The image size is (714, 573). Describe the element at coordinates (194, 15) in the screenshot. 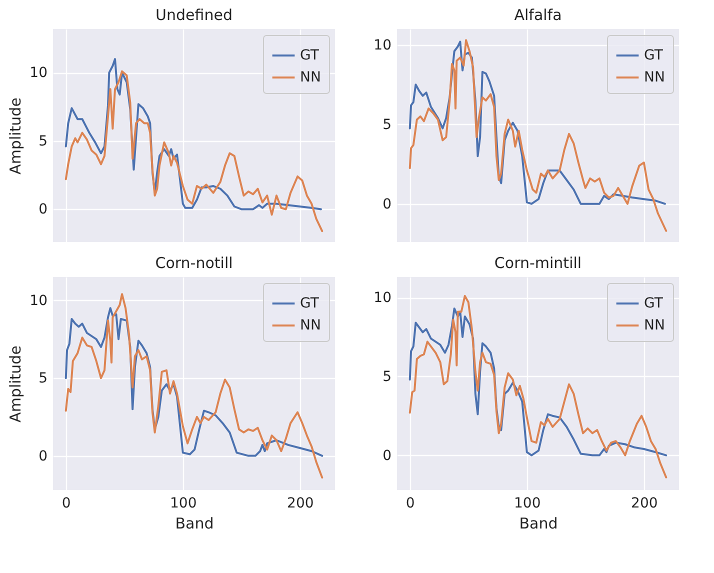

I see `chart-title: Undefined` at that location.